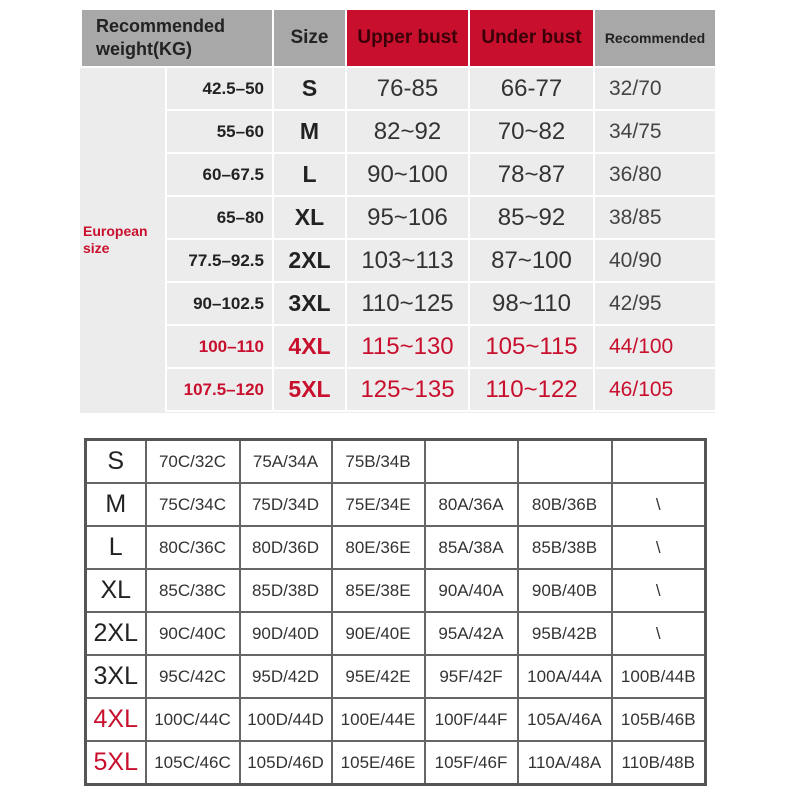 The image size is (800, 800). What do you see at coordinates (378, 504) in the screenshot?
I see `bra-size-cell: 75E/34E` at bounding box center [378, 504].